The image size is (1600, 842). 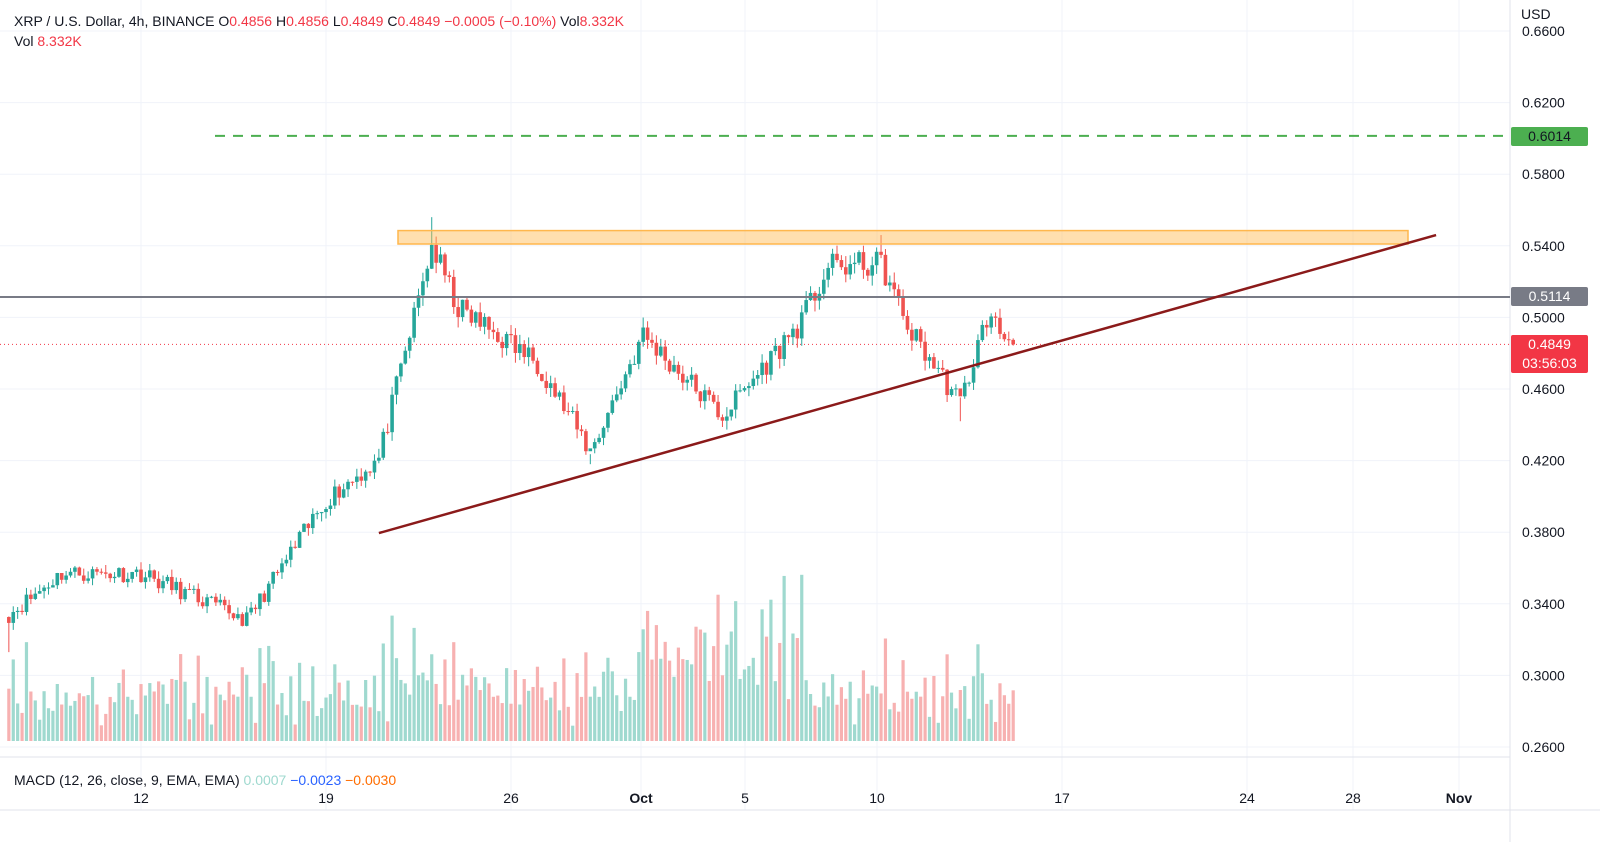 What do you see at coordinates (511, 657) in the screenshot?
I see `volume-bars` at bounding box center [511, 657].